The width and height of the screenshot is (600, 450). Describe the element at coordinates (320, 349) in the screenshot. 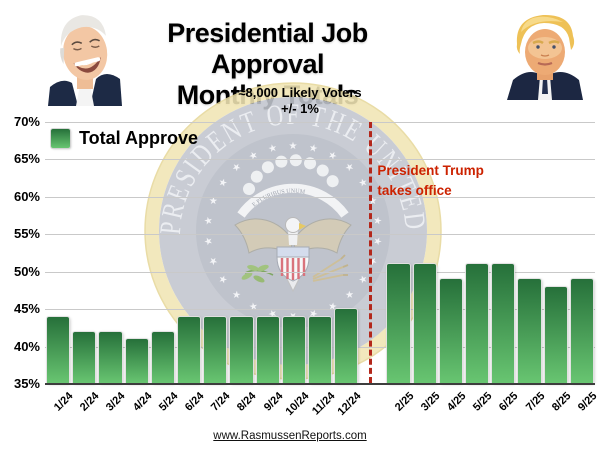

I see `bar-11/24` at that location.